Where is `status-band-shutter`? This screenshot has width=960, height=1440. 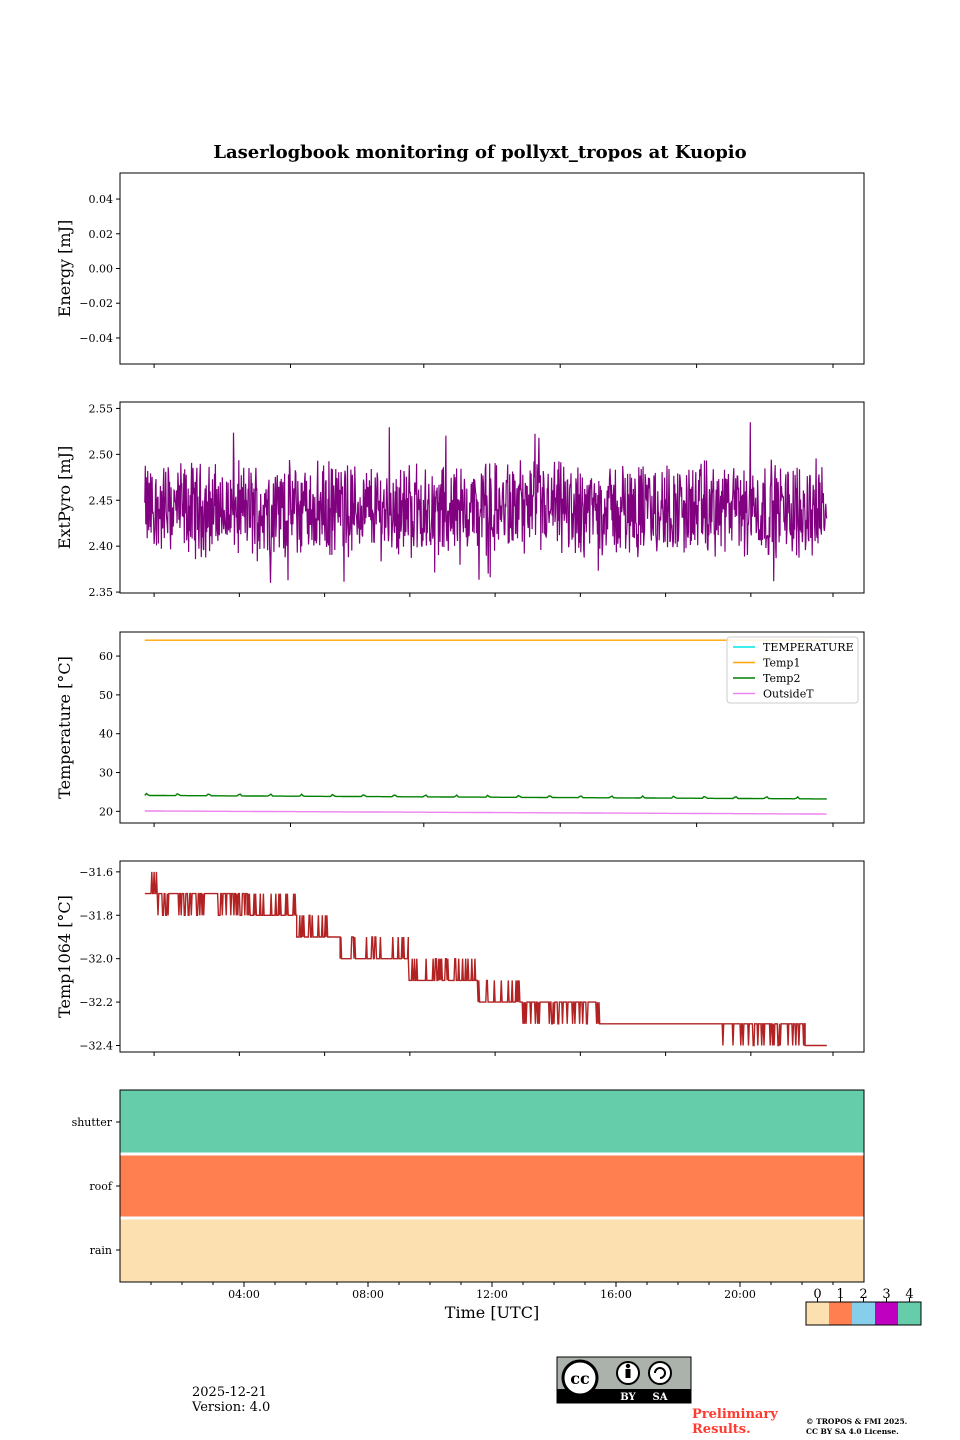 status-band-shutter is located at coordinates (492, 1122).